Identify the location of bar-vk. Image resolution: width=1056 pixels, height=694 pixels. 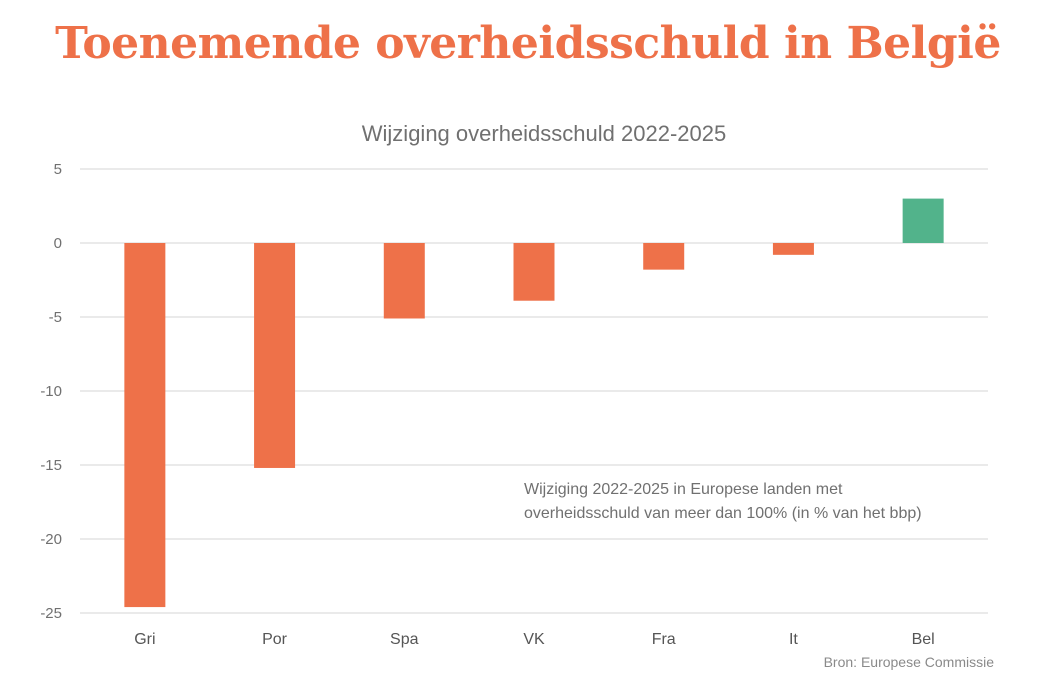
(534, 272).